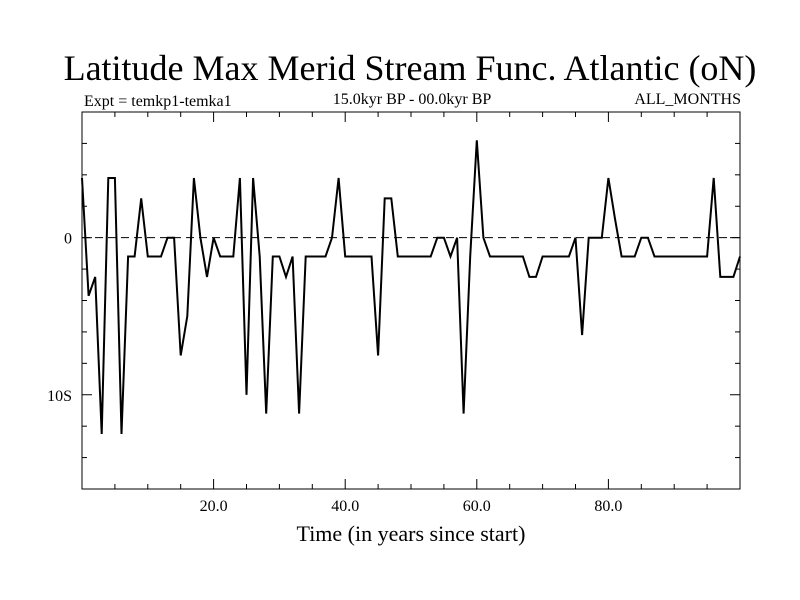 The width and height of the screenshot is (800, 600). I want to click on chart-subtitle-right: ALL_MONTHS, so click(687, 99).